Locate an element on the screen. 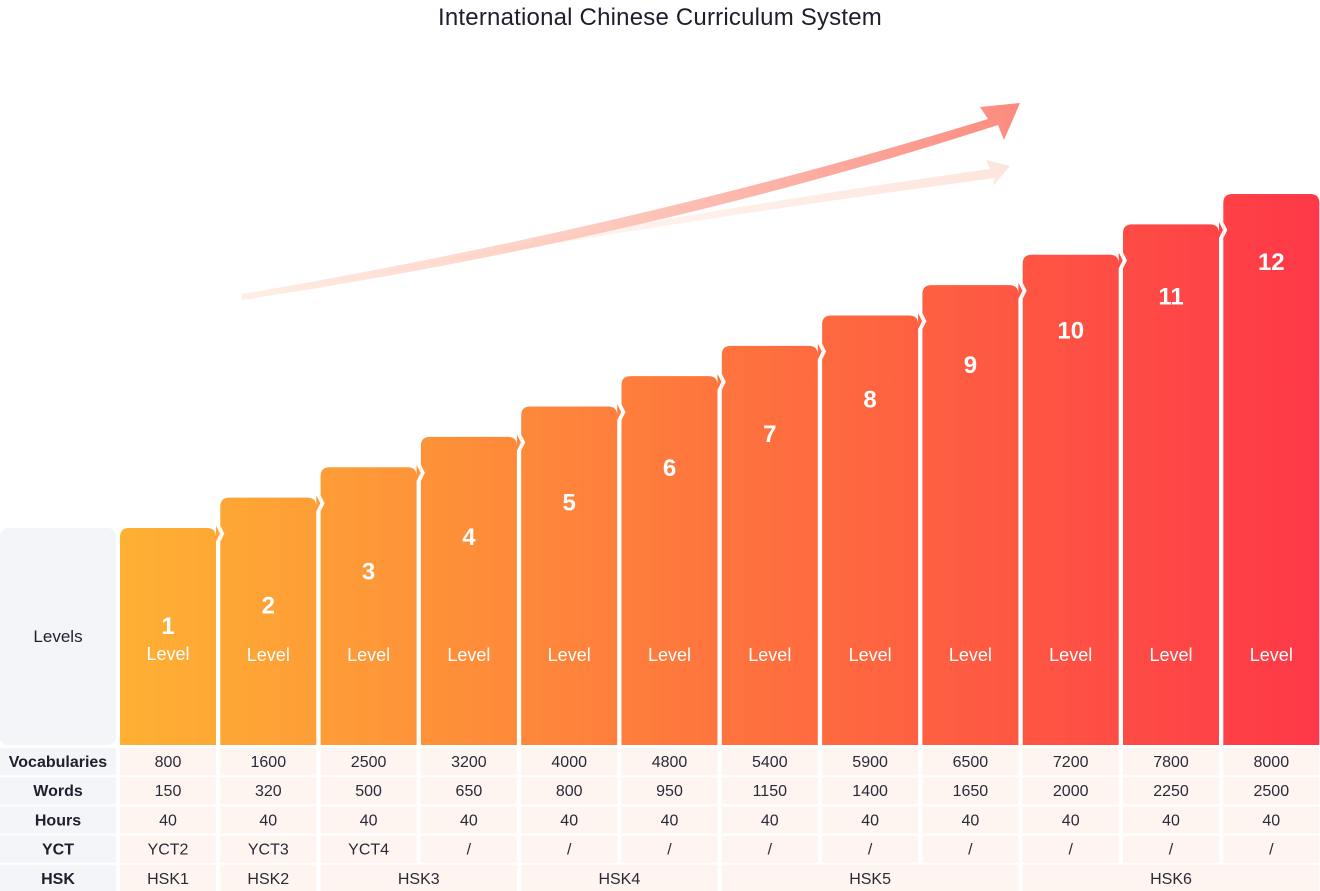 The height and width of the screenshot is (891, 1320). table-cell-value: 6500 is located at coordinates (971, 762).